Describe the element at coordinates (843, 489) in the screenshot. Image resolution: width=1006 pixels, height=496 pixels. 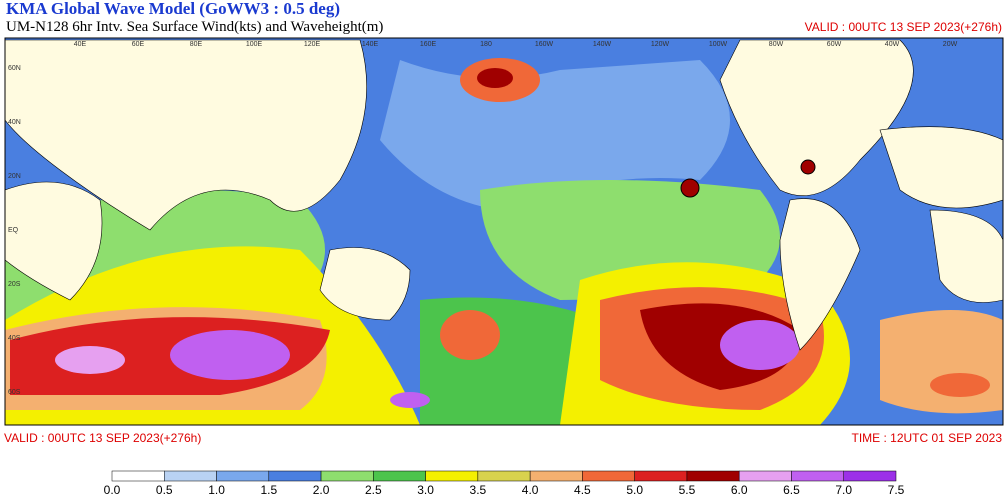
I see `colorbar-label: 7.0` at that location.